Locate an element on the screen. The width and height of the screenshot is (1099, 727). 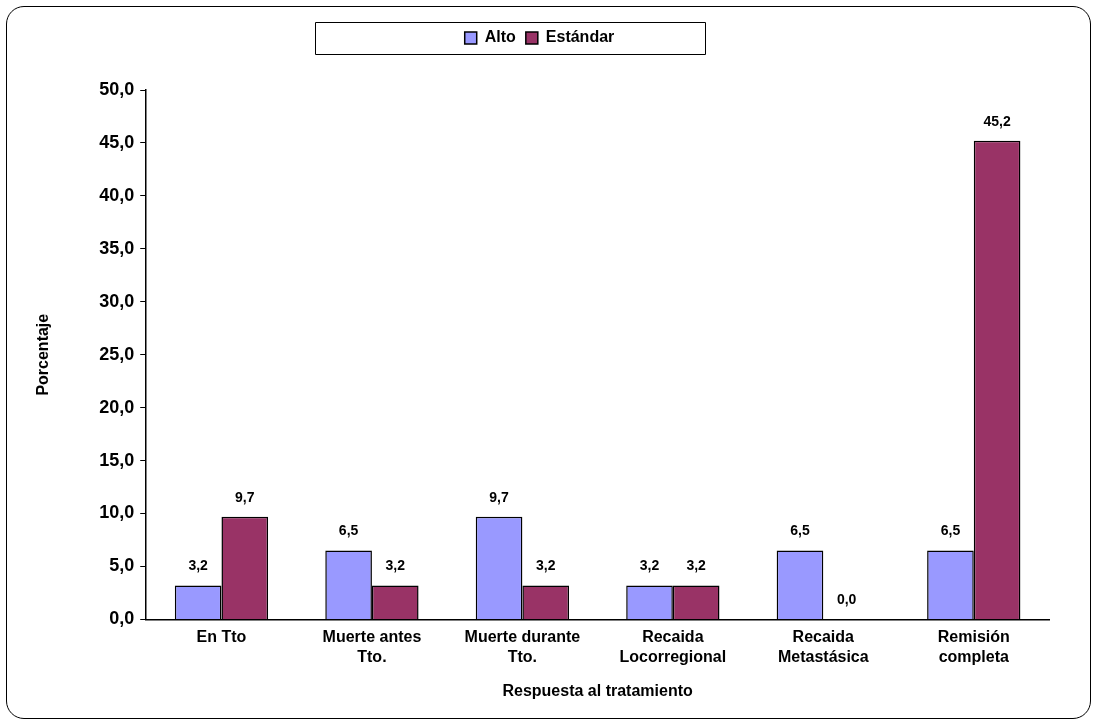
x-tick-label: Remisión completa is located at coordinates (973, 646).